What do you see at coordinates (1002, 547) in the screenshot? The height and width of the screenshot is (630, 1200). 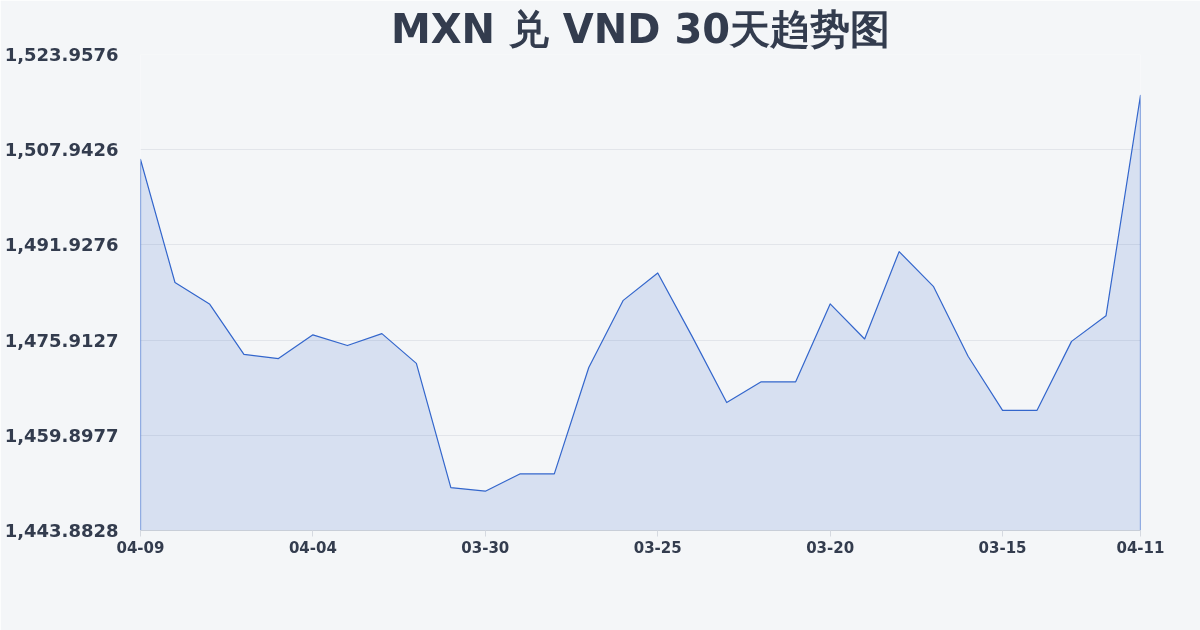 I see `x-tick-label: 03-15` at bounding box center [1002, 547].